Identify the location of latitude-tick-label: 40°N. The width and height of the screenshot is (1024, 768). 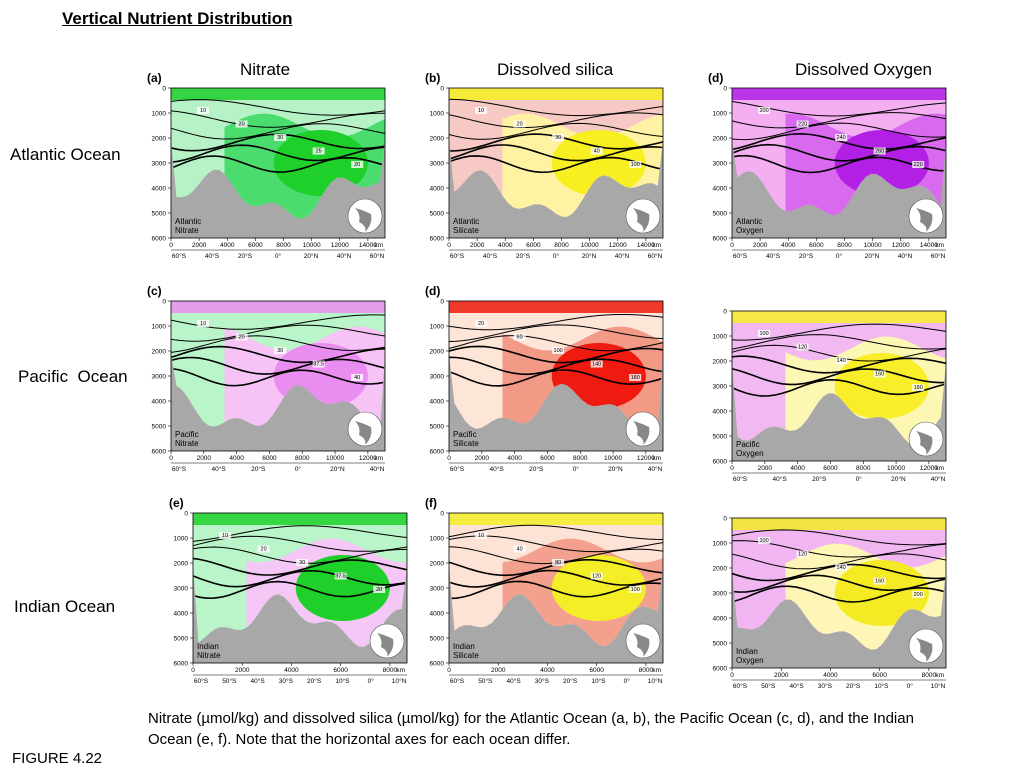
(622, 256).